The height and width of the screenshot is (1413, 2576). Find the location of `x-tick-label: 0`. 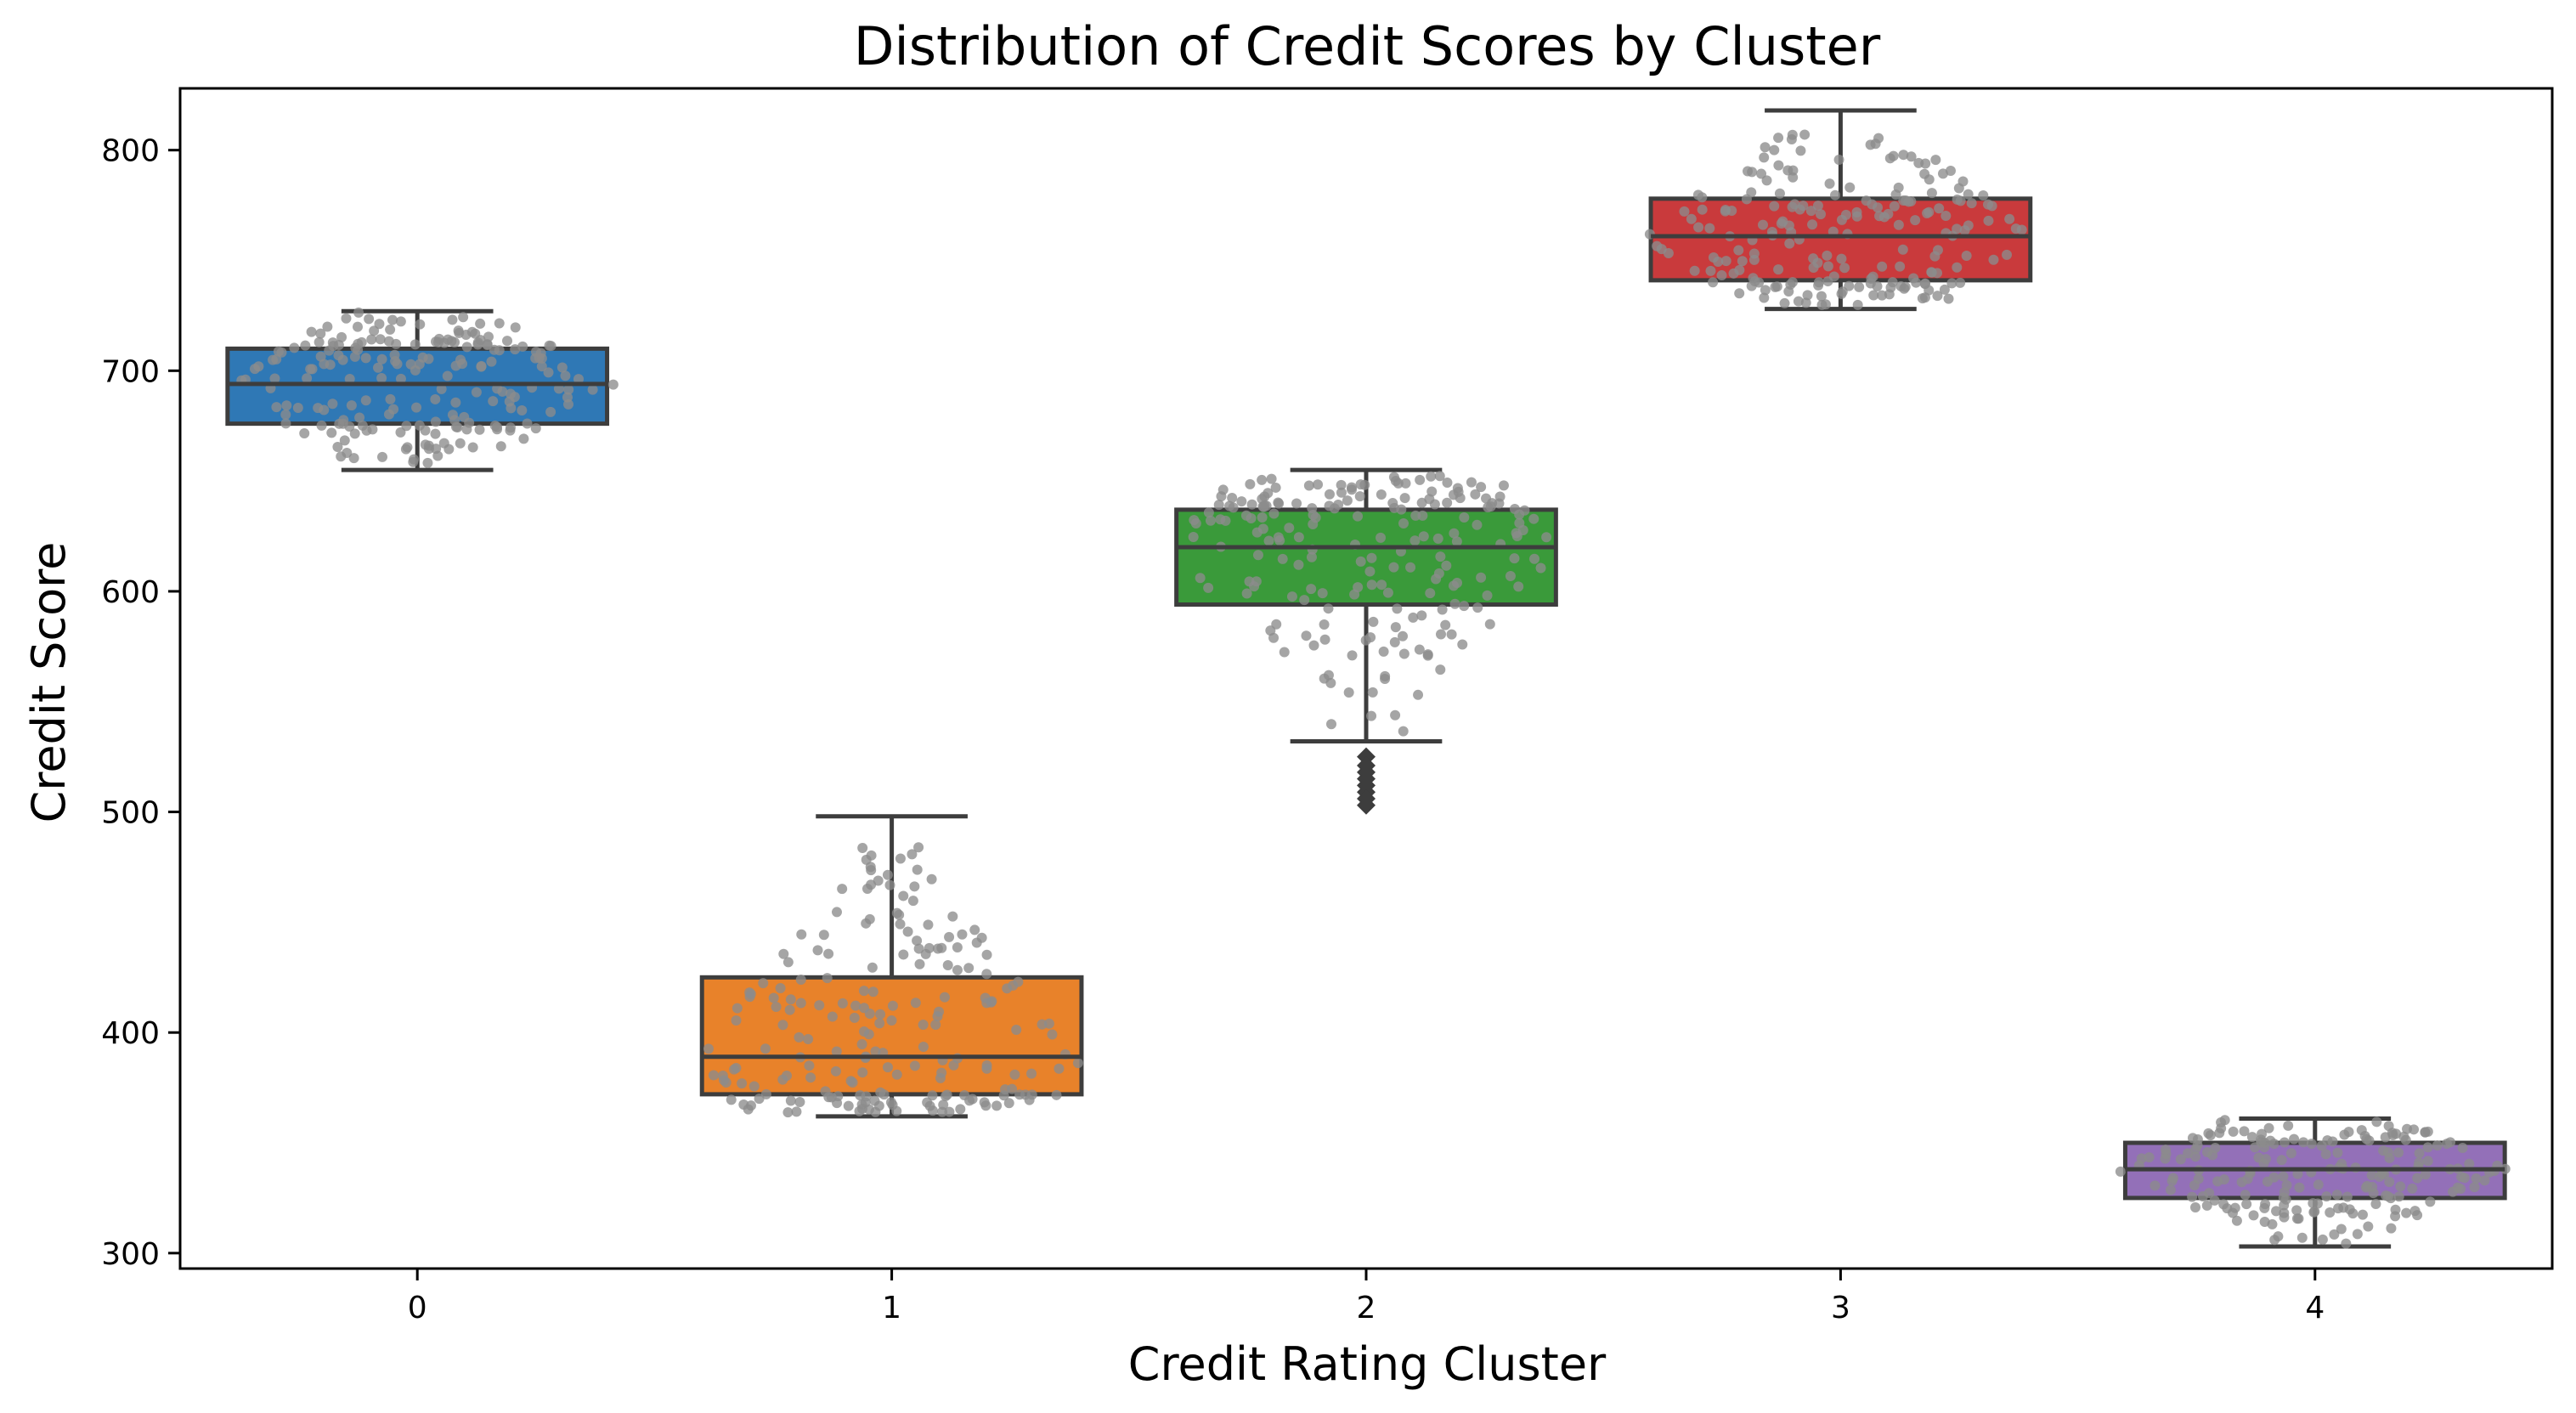

x-tick-label: 0 is located at coordinates (417, 1308).